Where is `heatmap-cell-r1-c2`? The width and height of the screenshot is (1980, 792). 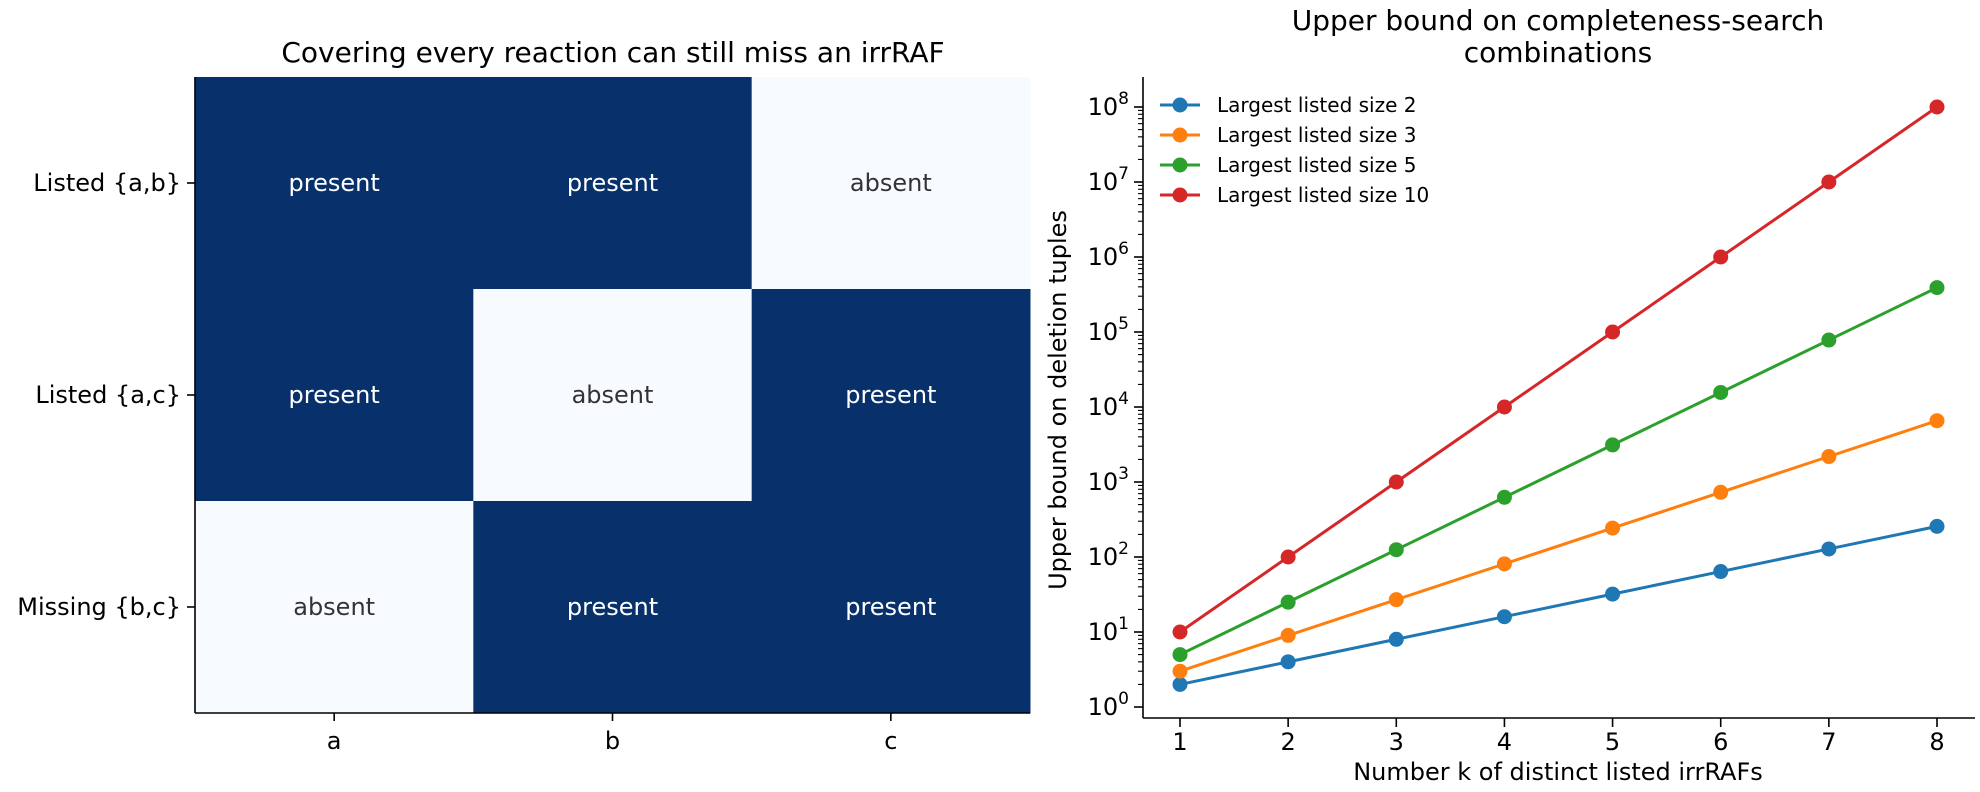 heatmap-cell-r1-c2 is located at coordinates (891, 395).